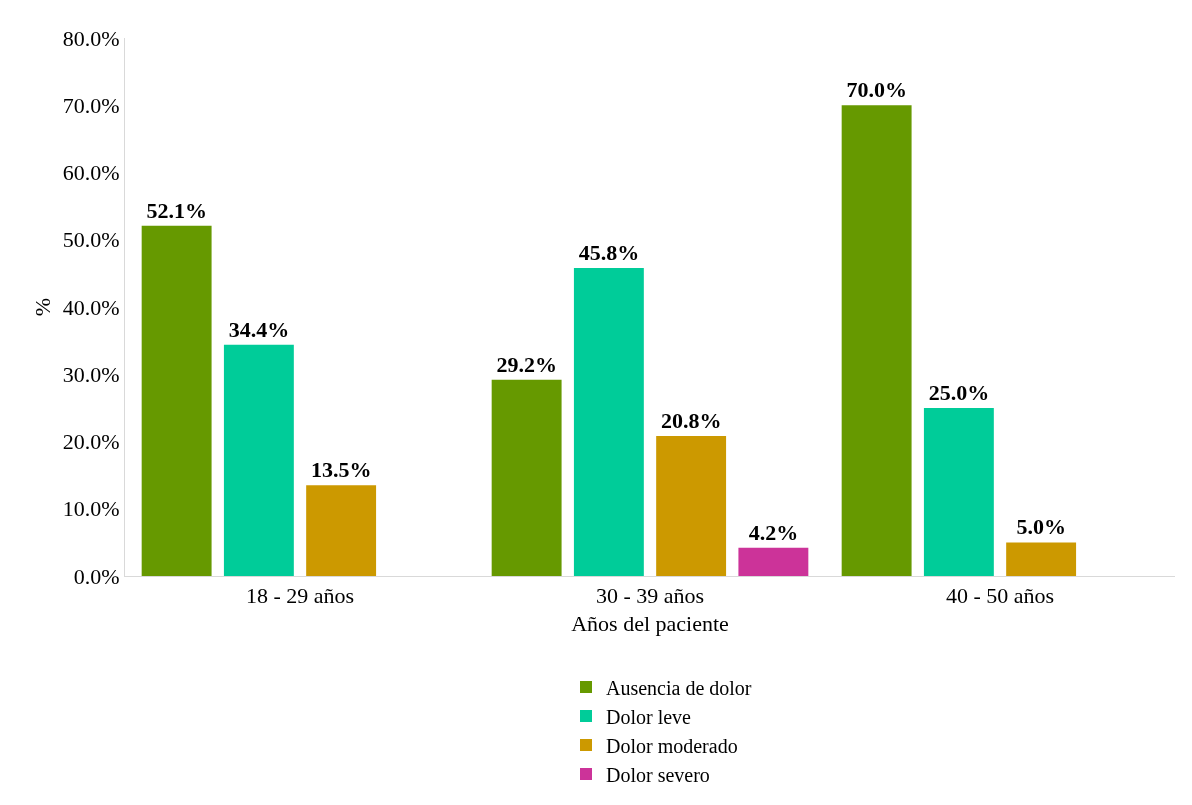 The height and width of the screenshot is (805, 1192). Describe the element at coordinates (876, 90) in the screenshot. I see `data-label: 70.0%` at that location.